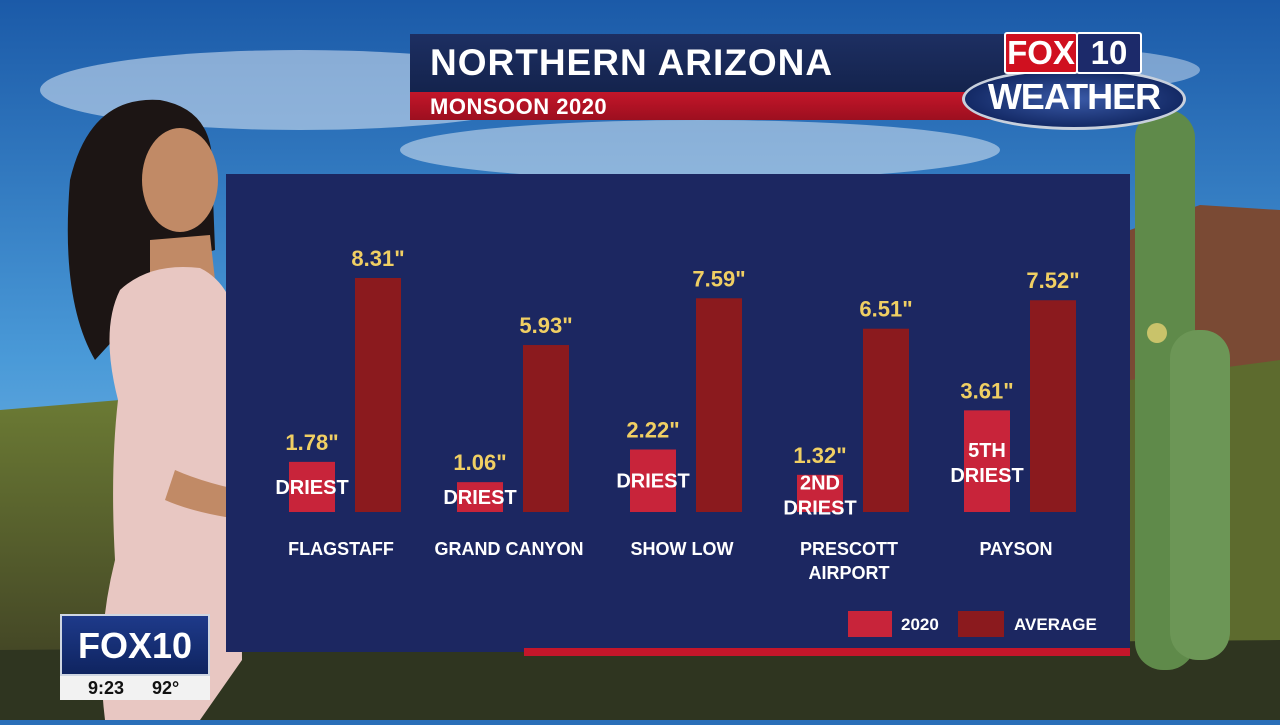 The width and height of the screenshot is (1280, 725). Describe the element at coordinates (341, 549) in the screenshot. I see `category-label: FLAGSTAFF` at that location.